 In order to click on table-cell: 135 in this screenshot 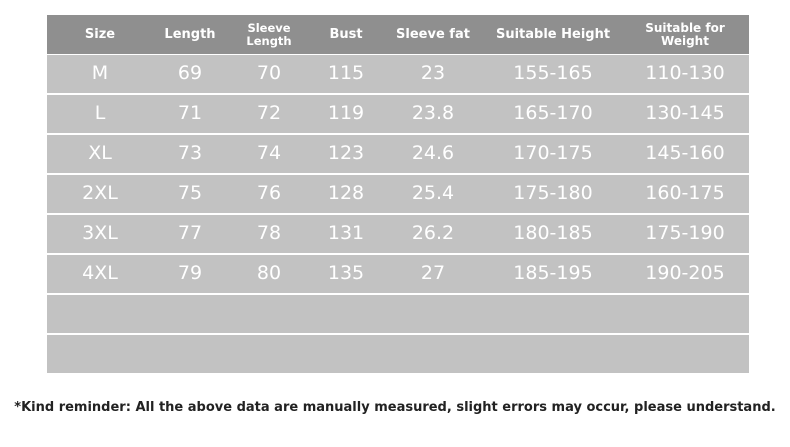, I will do `click(346, 273)`.